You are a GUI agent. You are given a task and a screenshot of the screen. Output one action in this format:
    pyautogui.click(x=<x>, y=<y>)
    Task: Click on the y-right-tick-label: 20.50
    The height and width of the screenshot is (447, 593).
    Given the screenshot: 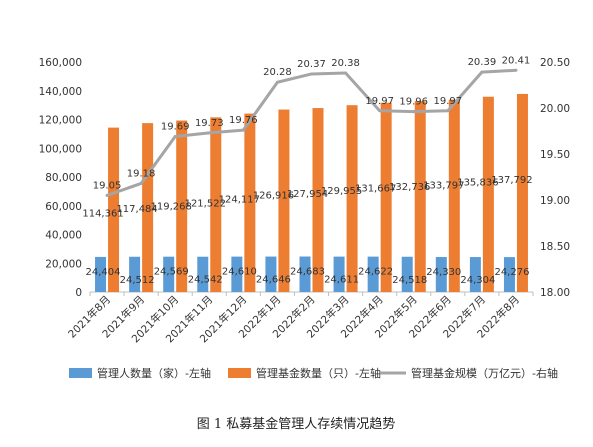 What is the action you would take?
    pyautogui.click(x=555, y=63)
    